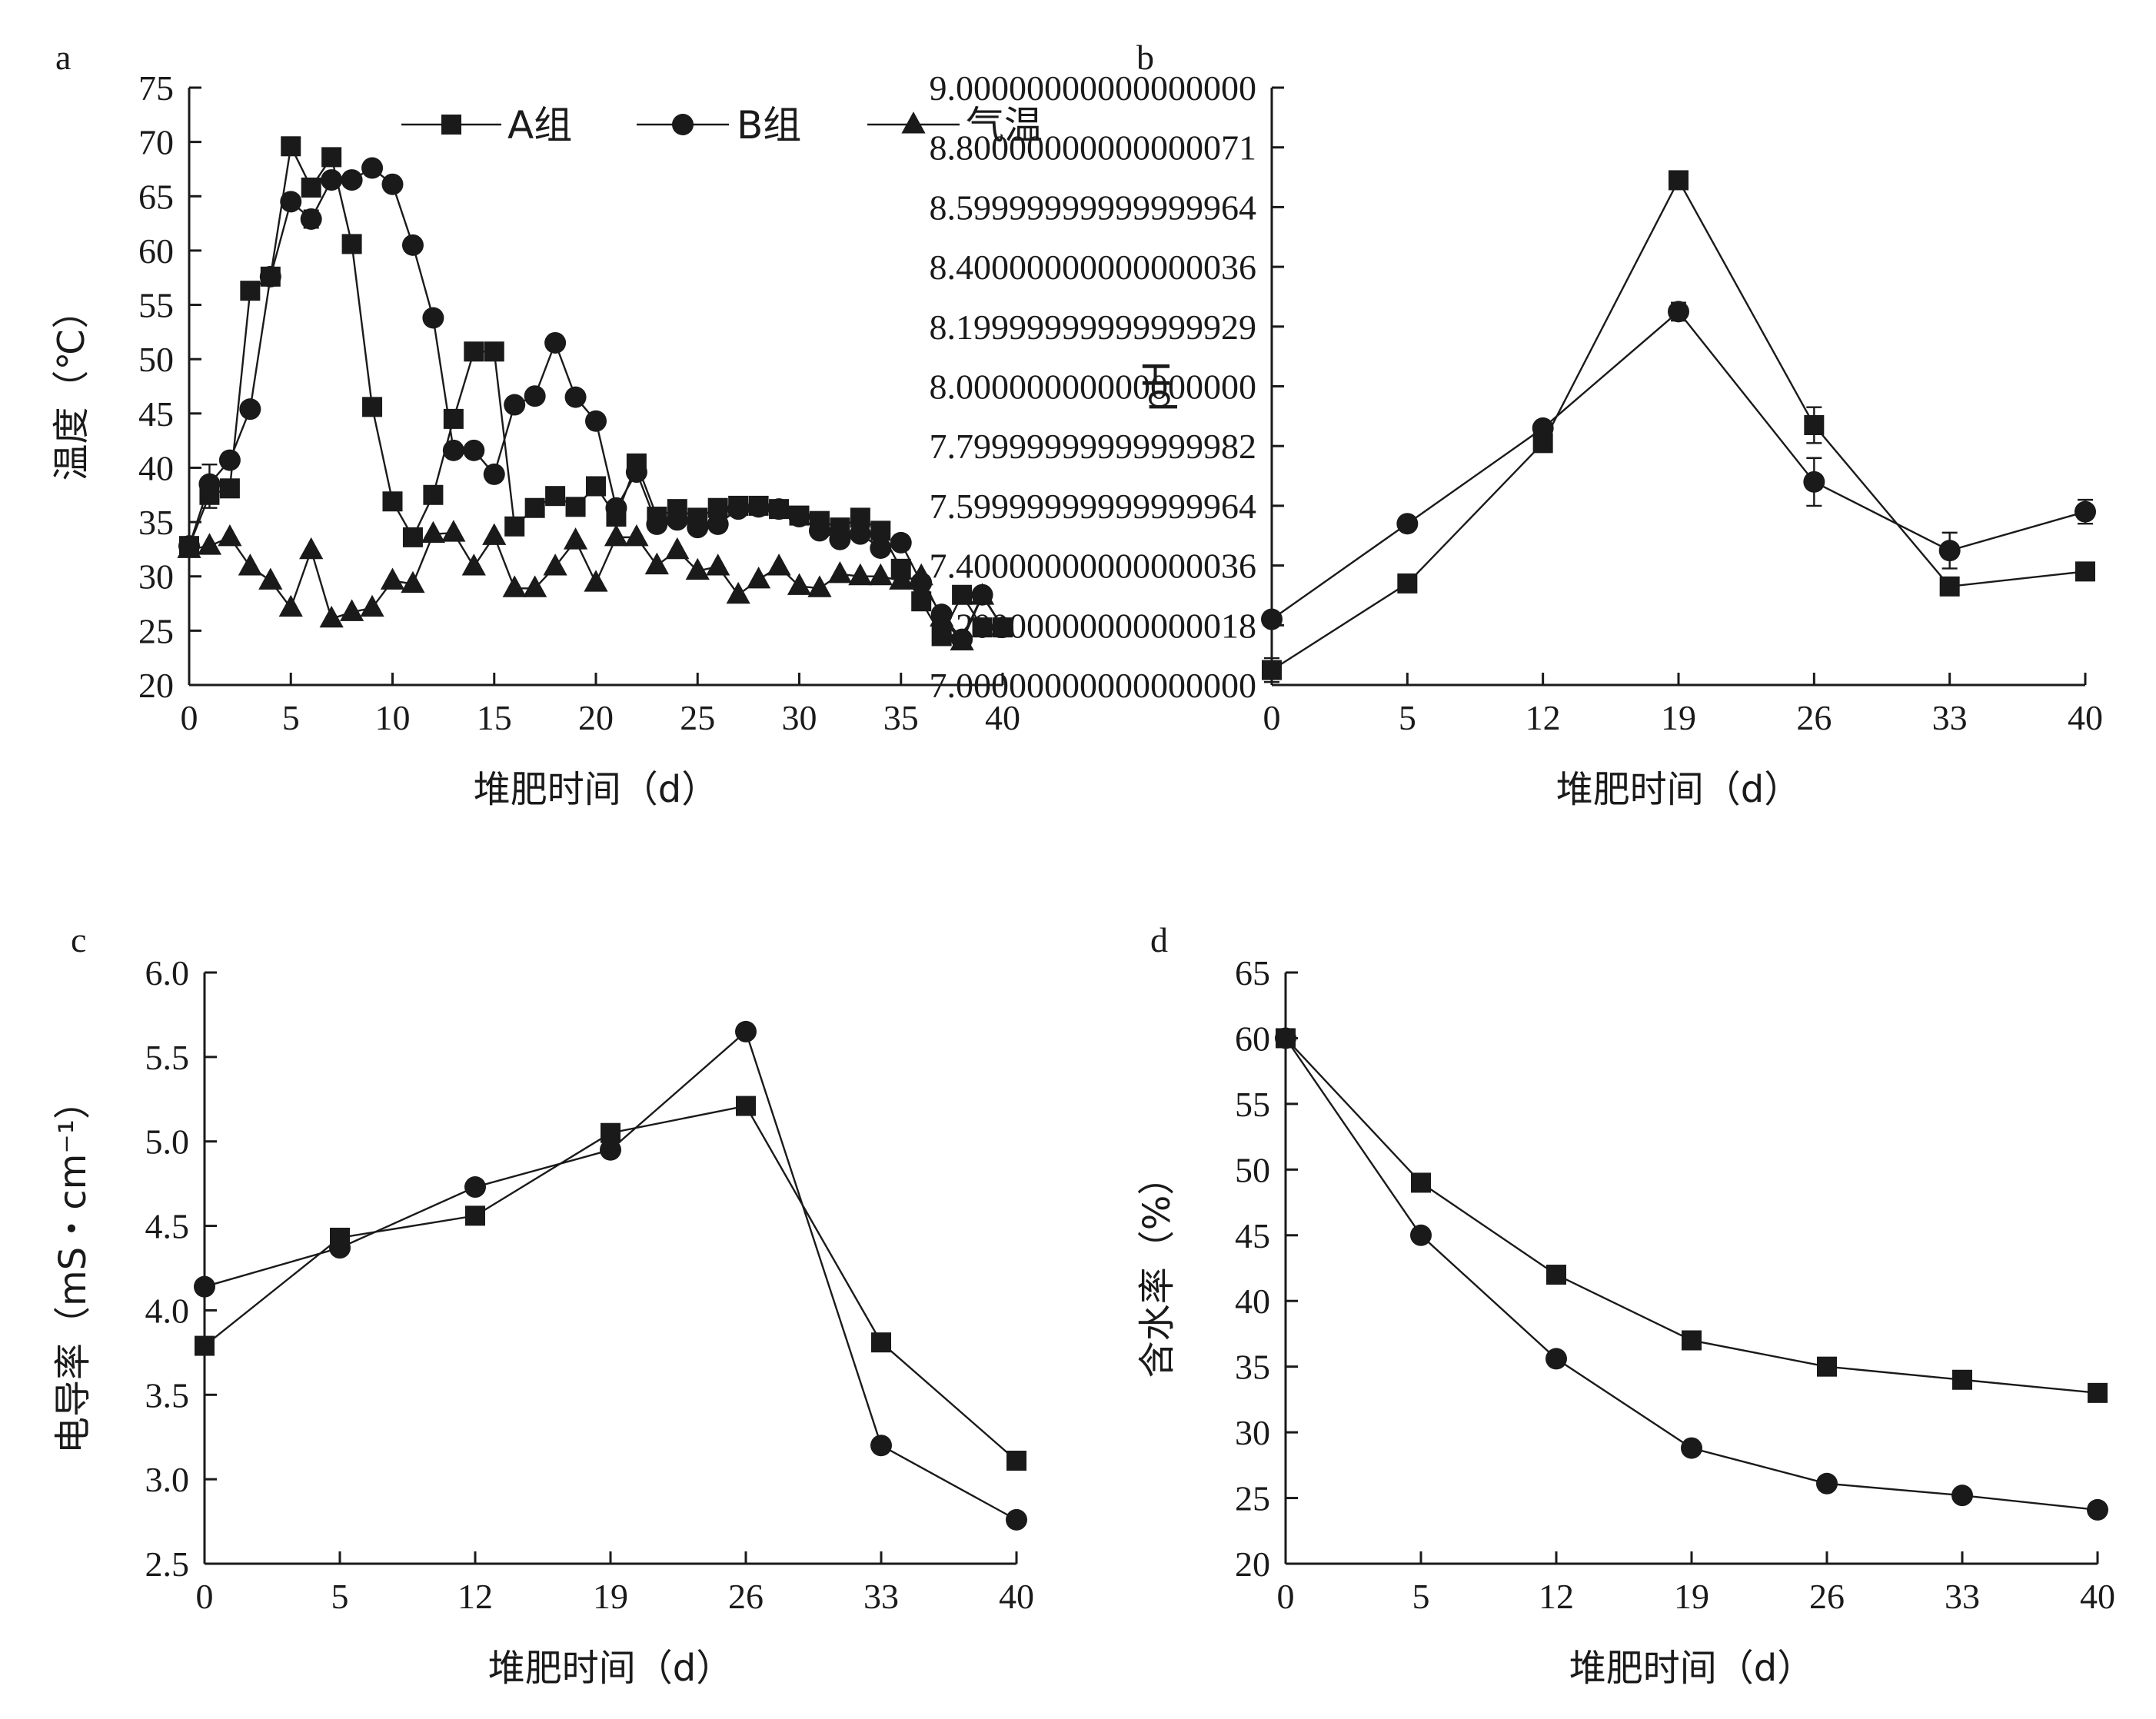  I want to click on y-tick-label: 35, so click(1252, 1367).